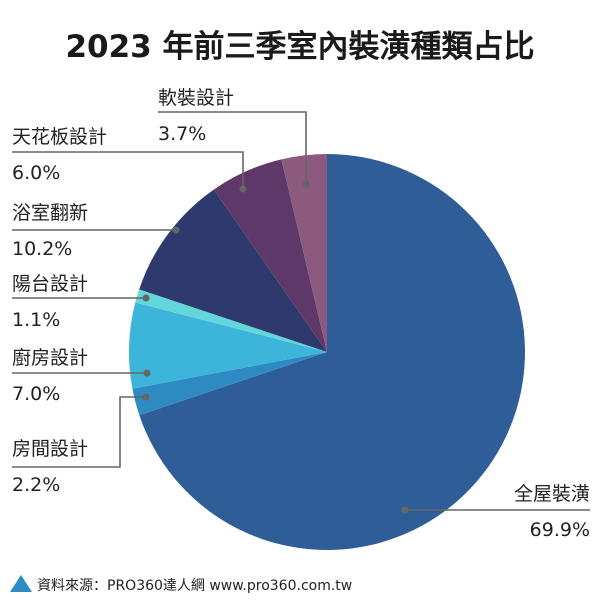 The width and height of the screenshot is (600, 600). Describe the element at coordinates (21, 583) in the screenshot. I see `triangle-icon` at that location.